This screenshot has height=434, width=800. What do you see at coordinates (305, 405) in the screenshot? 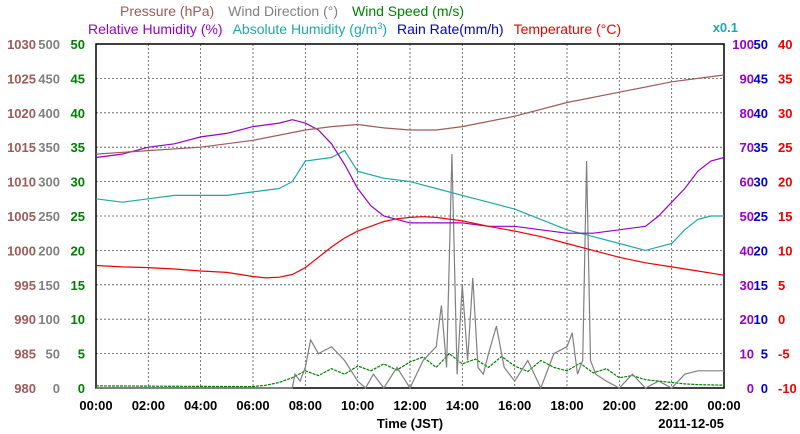
I see `x-tick-label: 08:00` at bounding box center [305, 405].